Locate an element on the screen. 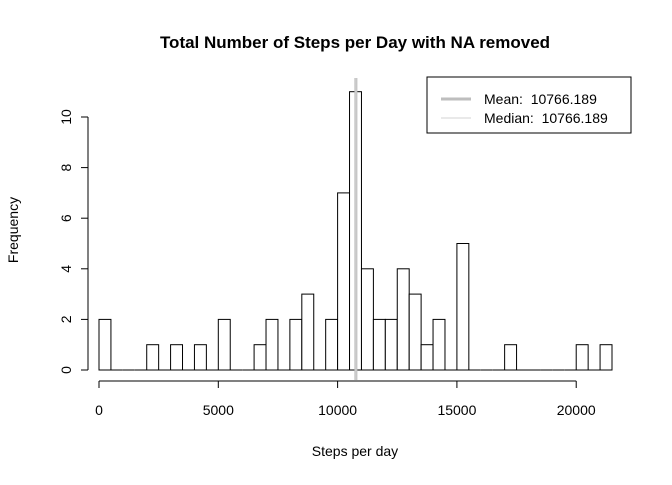 The width and height of the screenshot is (672, 485). x-tick-label: 20000 is located at coordinates (576, 410).